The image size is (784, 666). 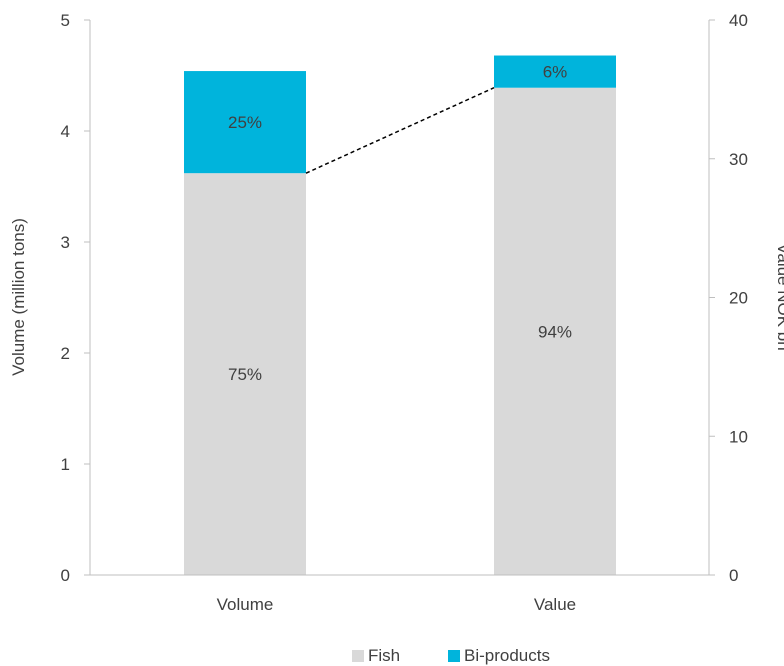 I want to click on left-tick-label: 2, so click(x=65, y=353).